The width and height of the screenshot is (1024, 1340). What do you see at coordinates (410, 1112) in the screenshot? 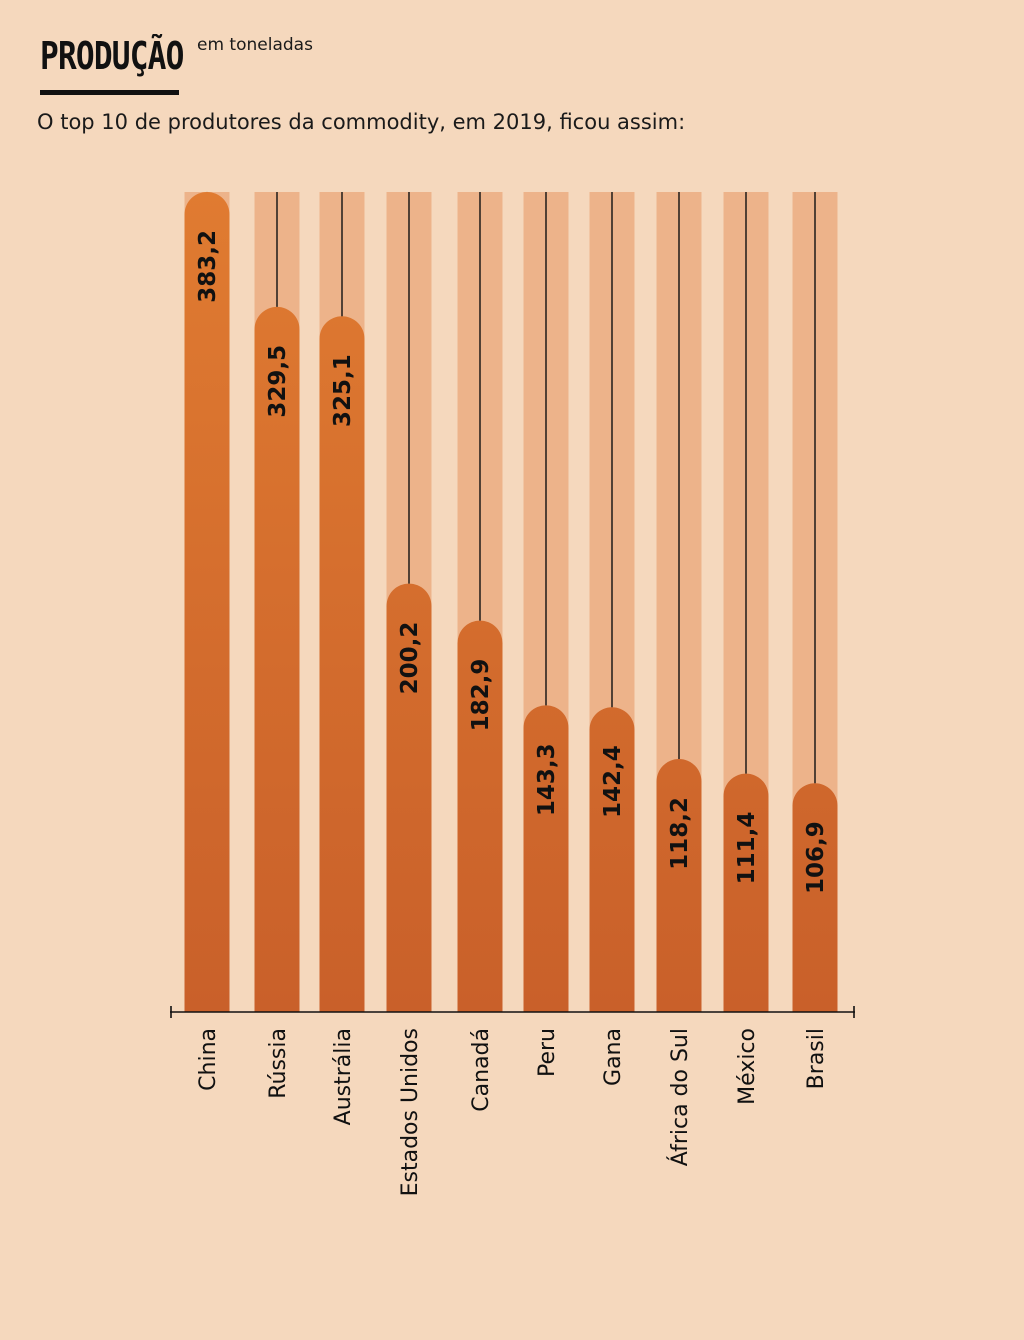
I see `category-label: Estados Unidos` at bounding box center [410, 1112].